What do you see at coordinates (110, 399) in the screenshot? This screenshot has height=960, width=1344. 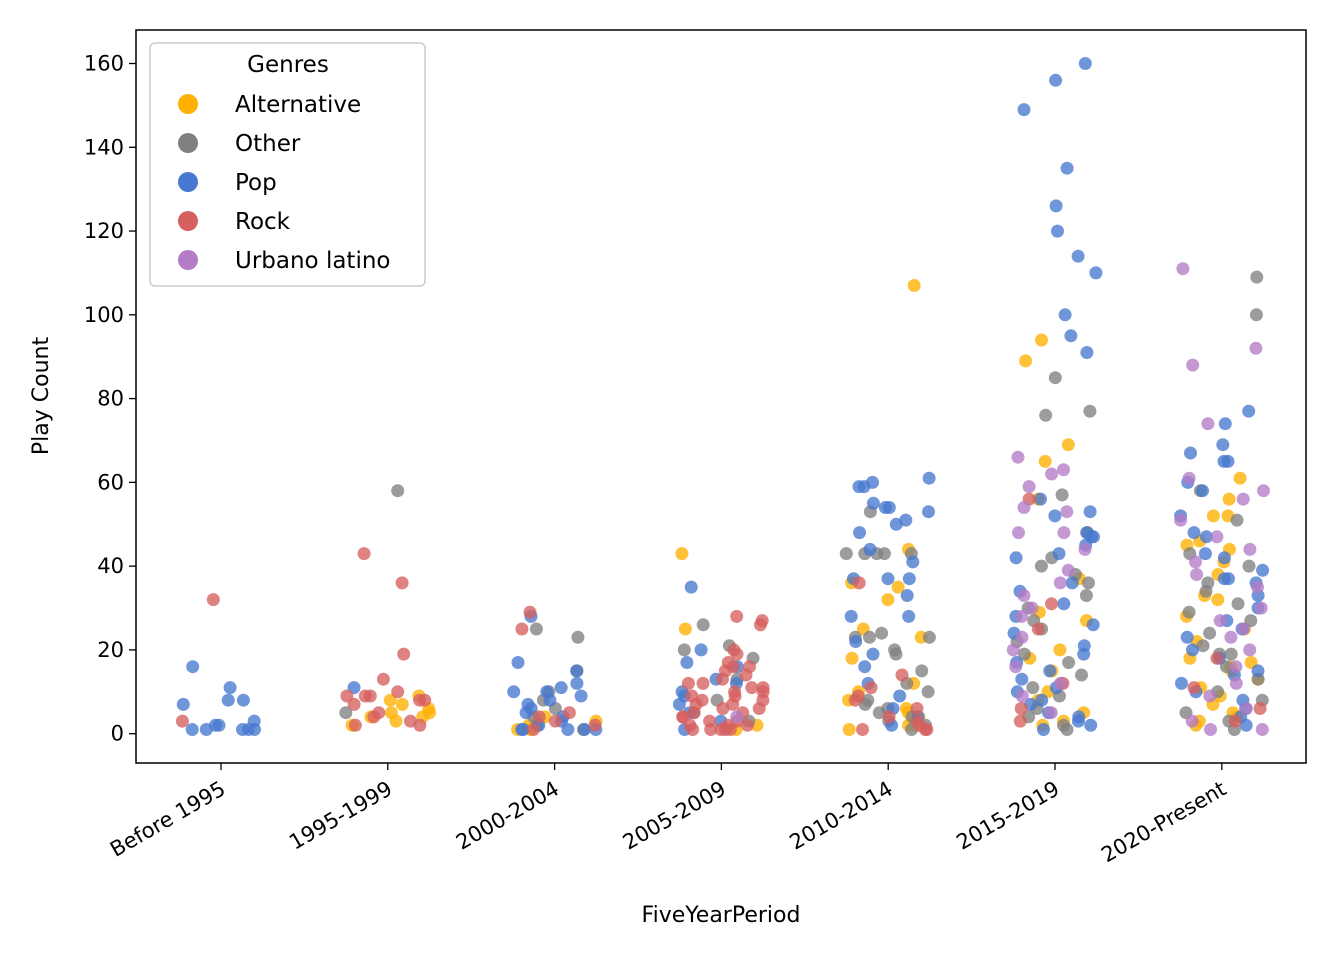 I see `y-axis: 0 20 40 60 80 100 120 140 160` at bounding box center [110, 399].